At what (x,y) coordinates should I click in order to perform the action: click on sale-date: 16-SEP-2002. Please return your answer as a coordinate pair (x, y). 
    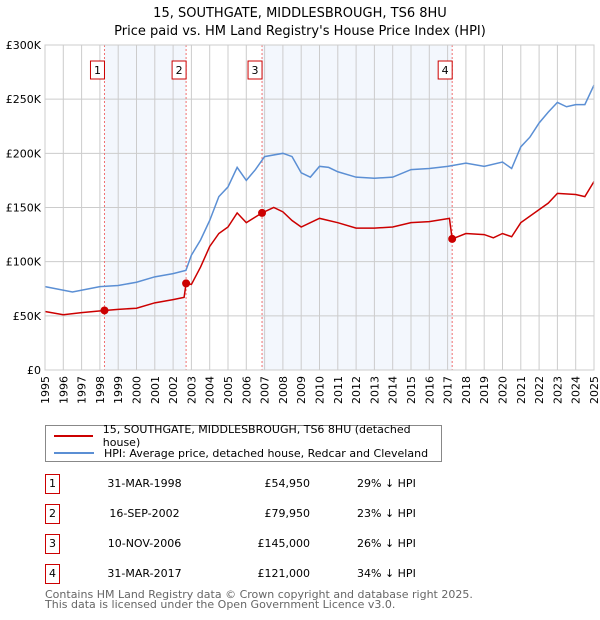
    Looking at the image, I should click on (144, 513).